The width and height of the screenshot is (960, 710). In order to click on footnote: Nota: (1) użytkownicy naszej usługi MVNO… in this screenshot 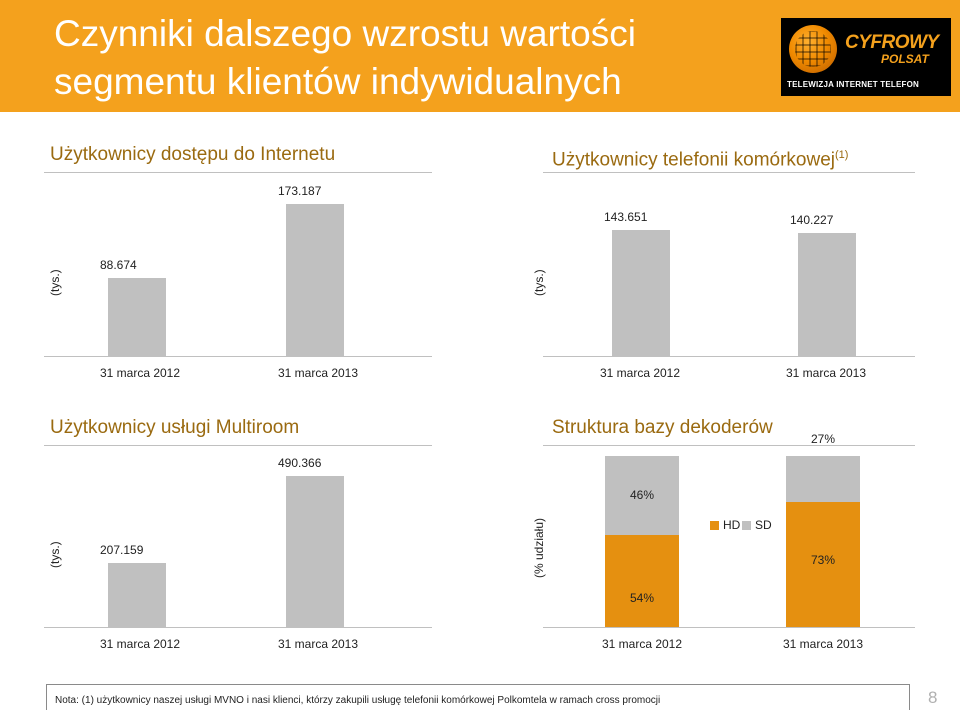, I will do `click(358, 700)`.